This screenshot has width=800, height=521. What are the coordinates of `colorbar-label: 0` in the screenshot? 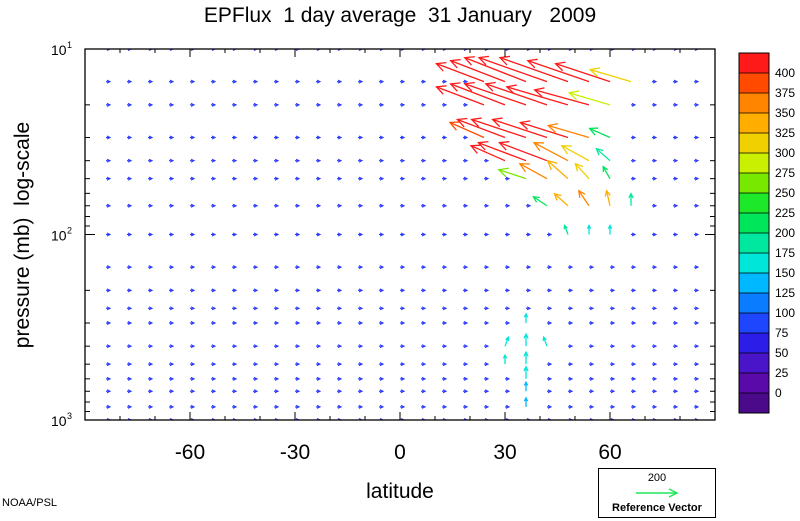 It's located at (778, 393).